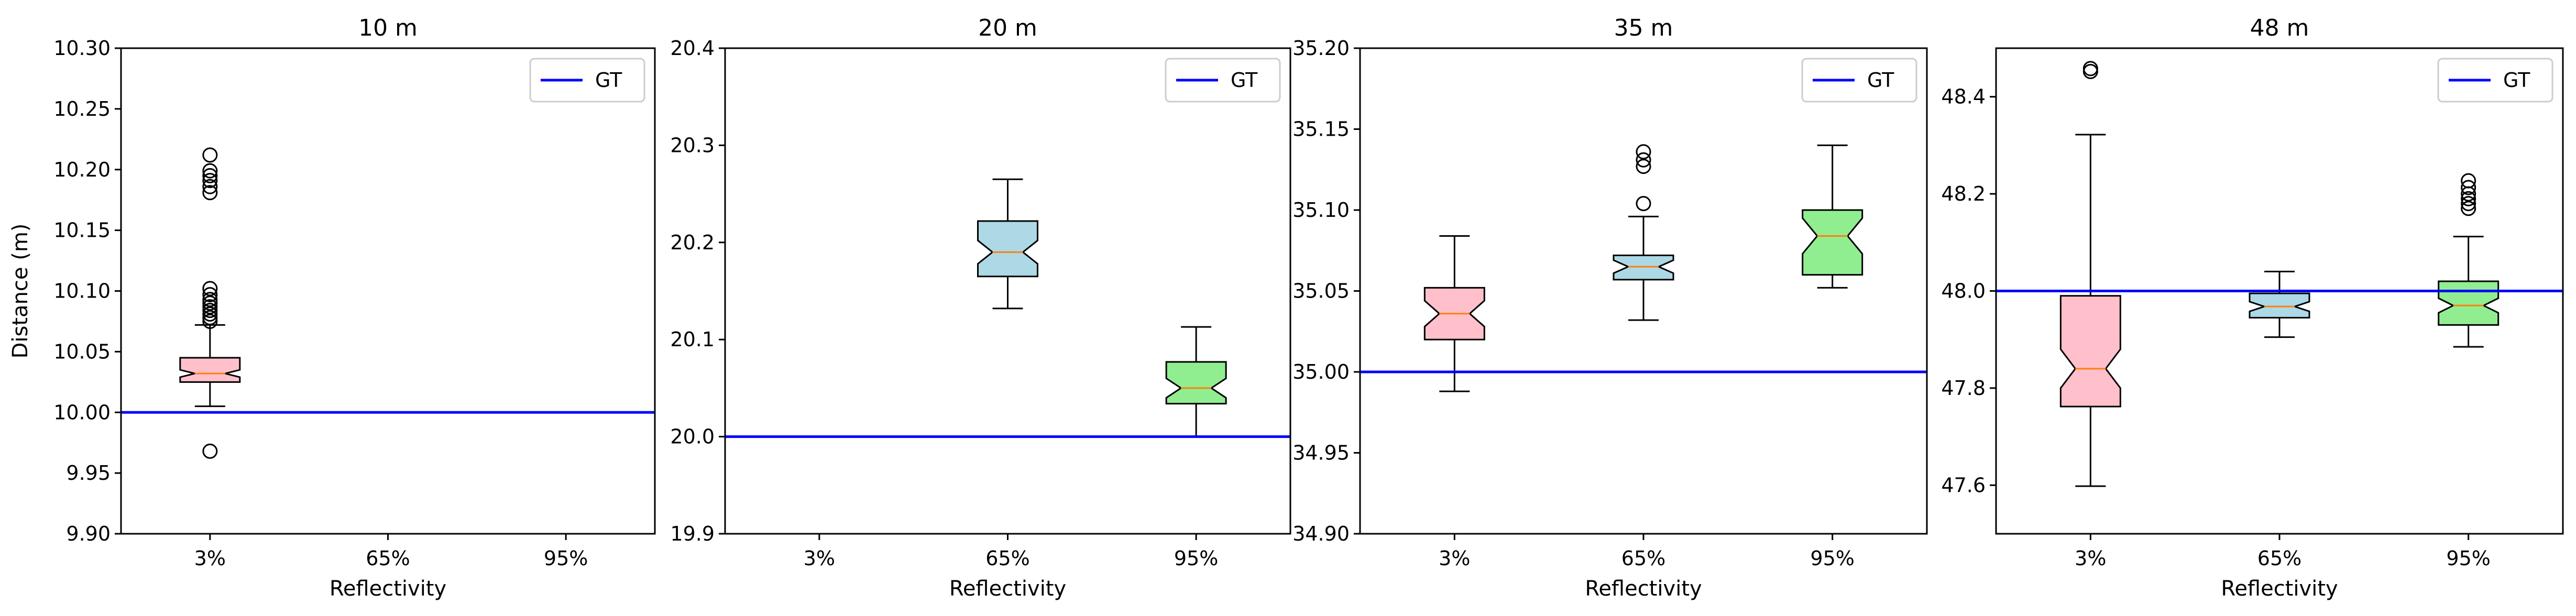 This screenshot has height=616, width=2576. What do you see at coordinates (1321, 291) in the screenshot?
I see `y-tick-label: 35.05` at bounding box center [1321, 291].